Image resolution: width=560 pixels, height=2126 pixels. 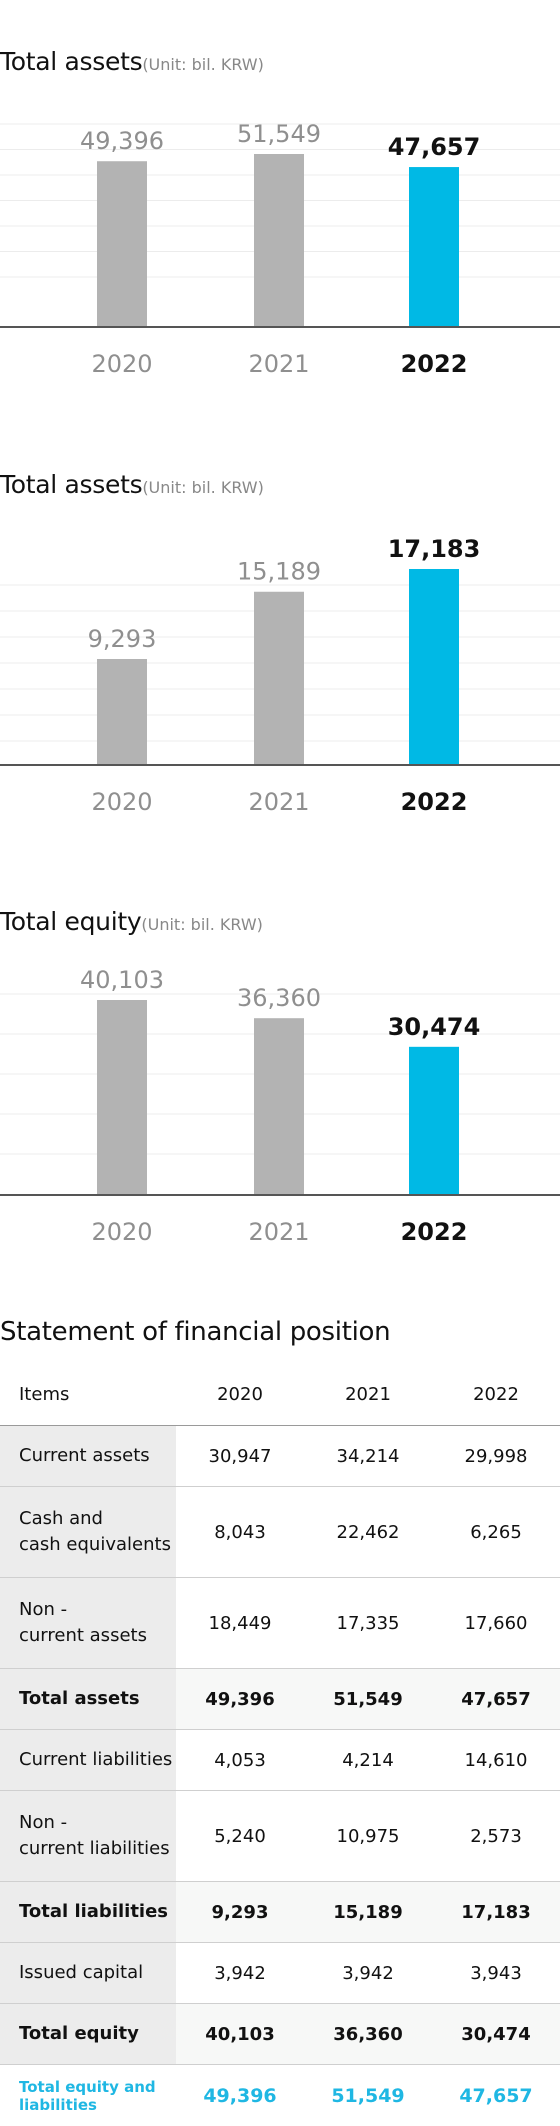 What do you see at coordinates (88, 1912) in the screenshot?
I see `row-label: Total liabilities` at bounding box center [88, 1912].